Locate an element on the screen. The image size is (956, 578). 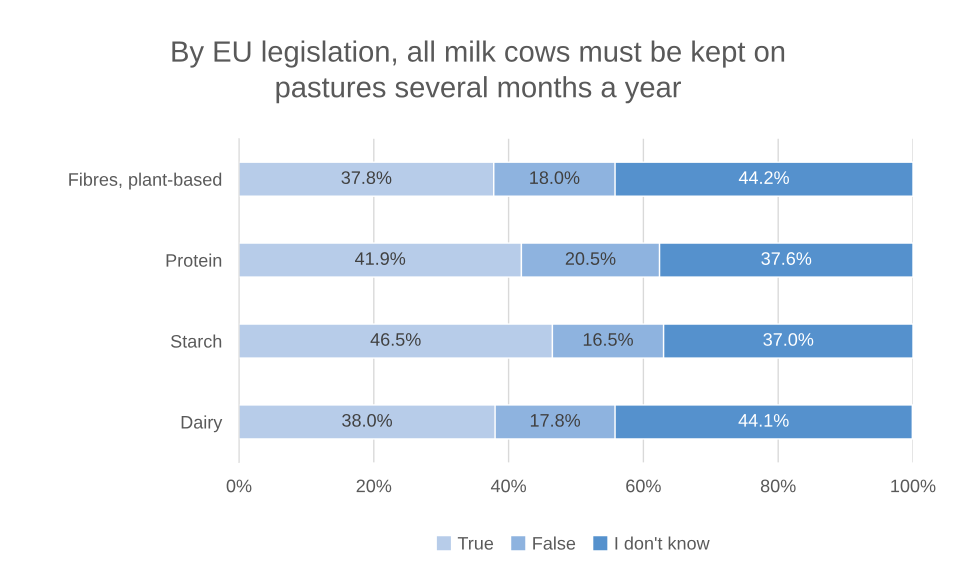
data-label: 46.5% is located at coordinates (395, 339).